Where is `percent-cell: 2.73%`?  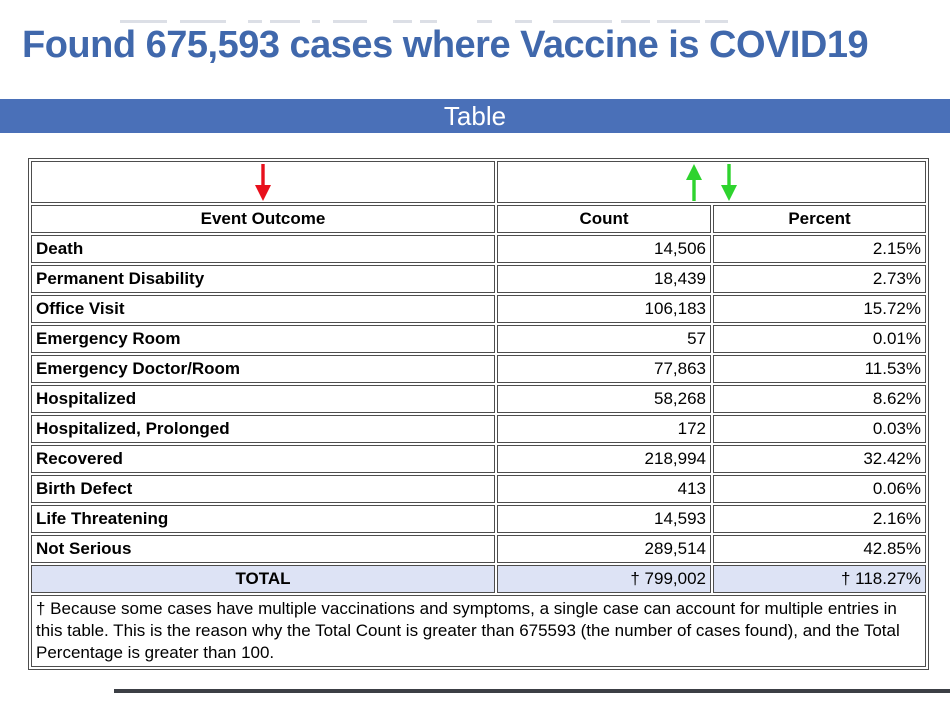
percent-cell: 2.73% is located at coordinates (820, 279).